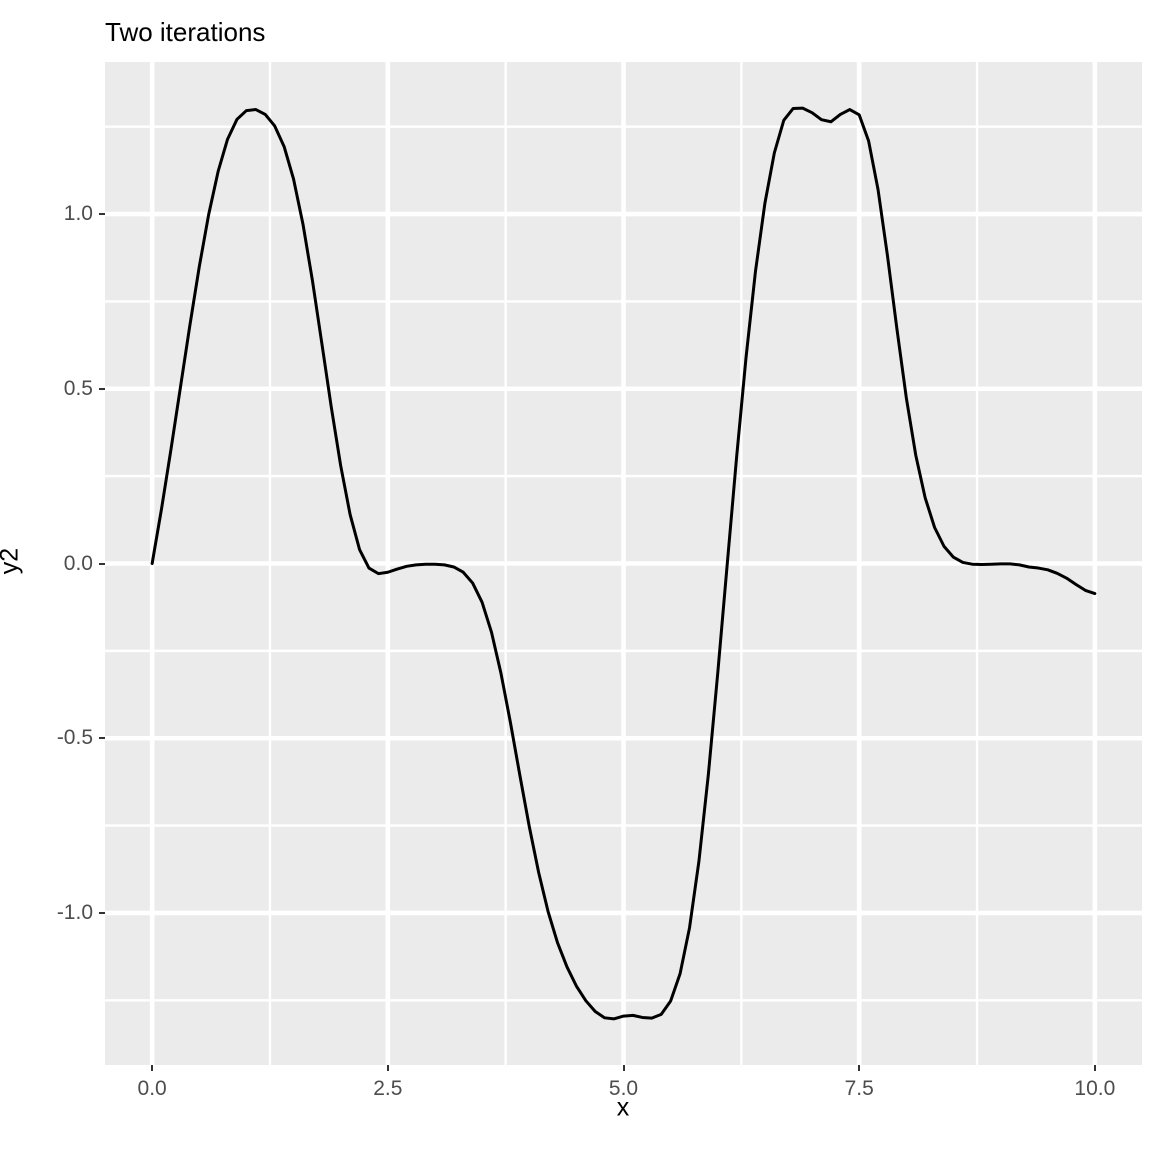  I want to click on x-tick-label: 2.5, so click(388, 1088).